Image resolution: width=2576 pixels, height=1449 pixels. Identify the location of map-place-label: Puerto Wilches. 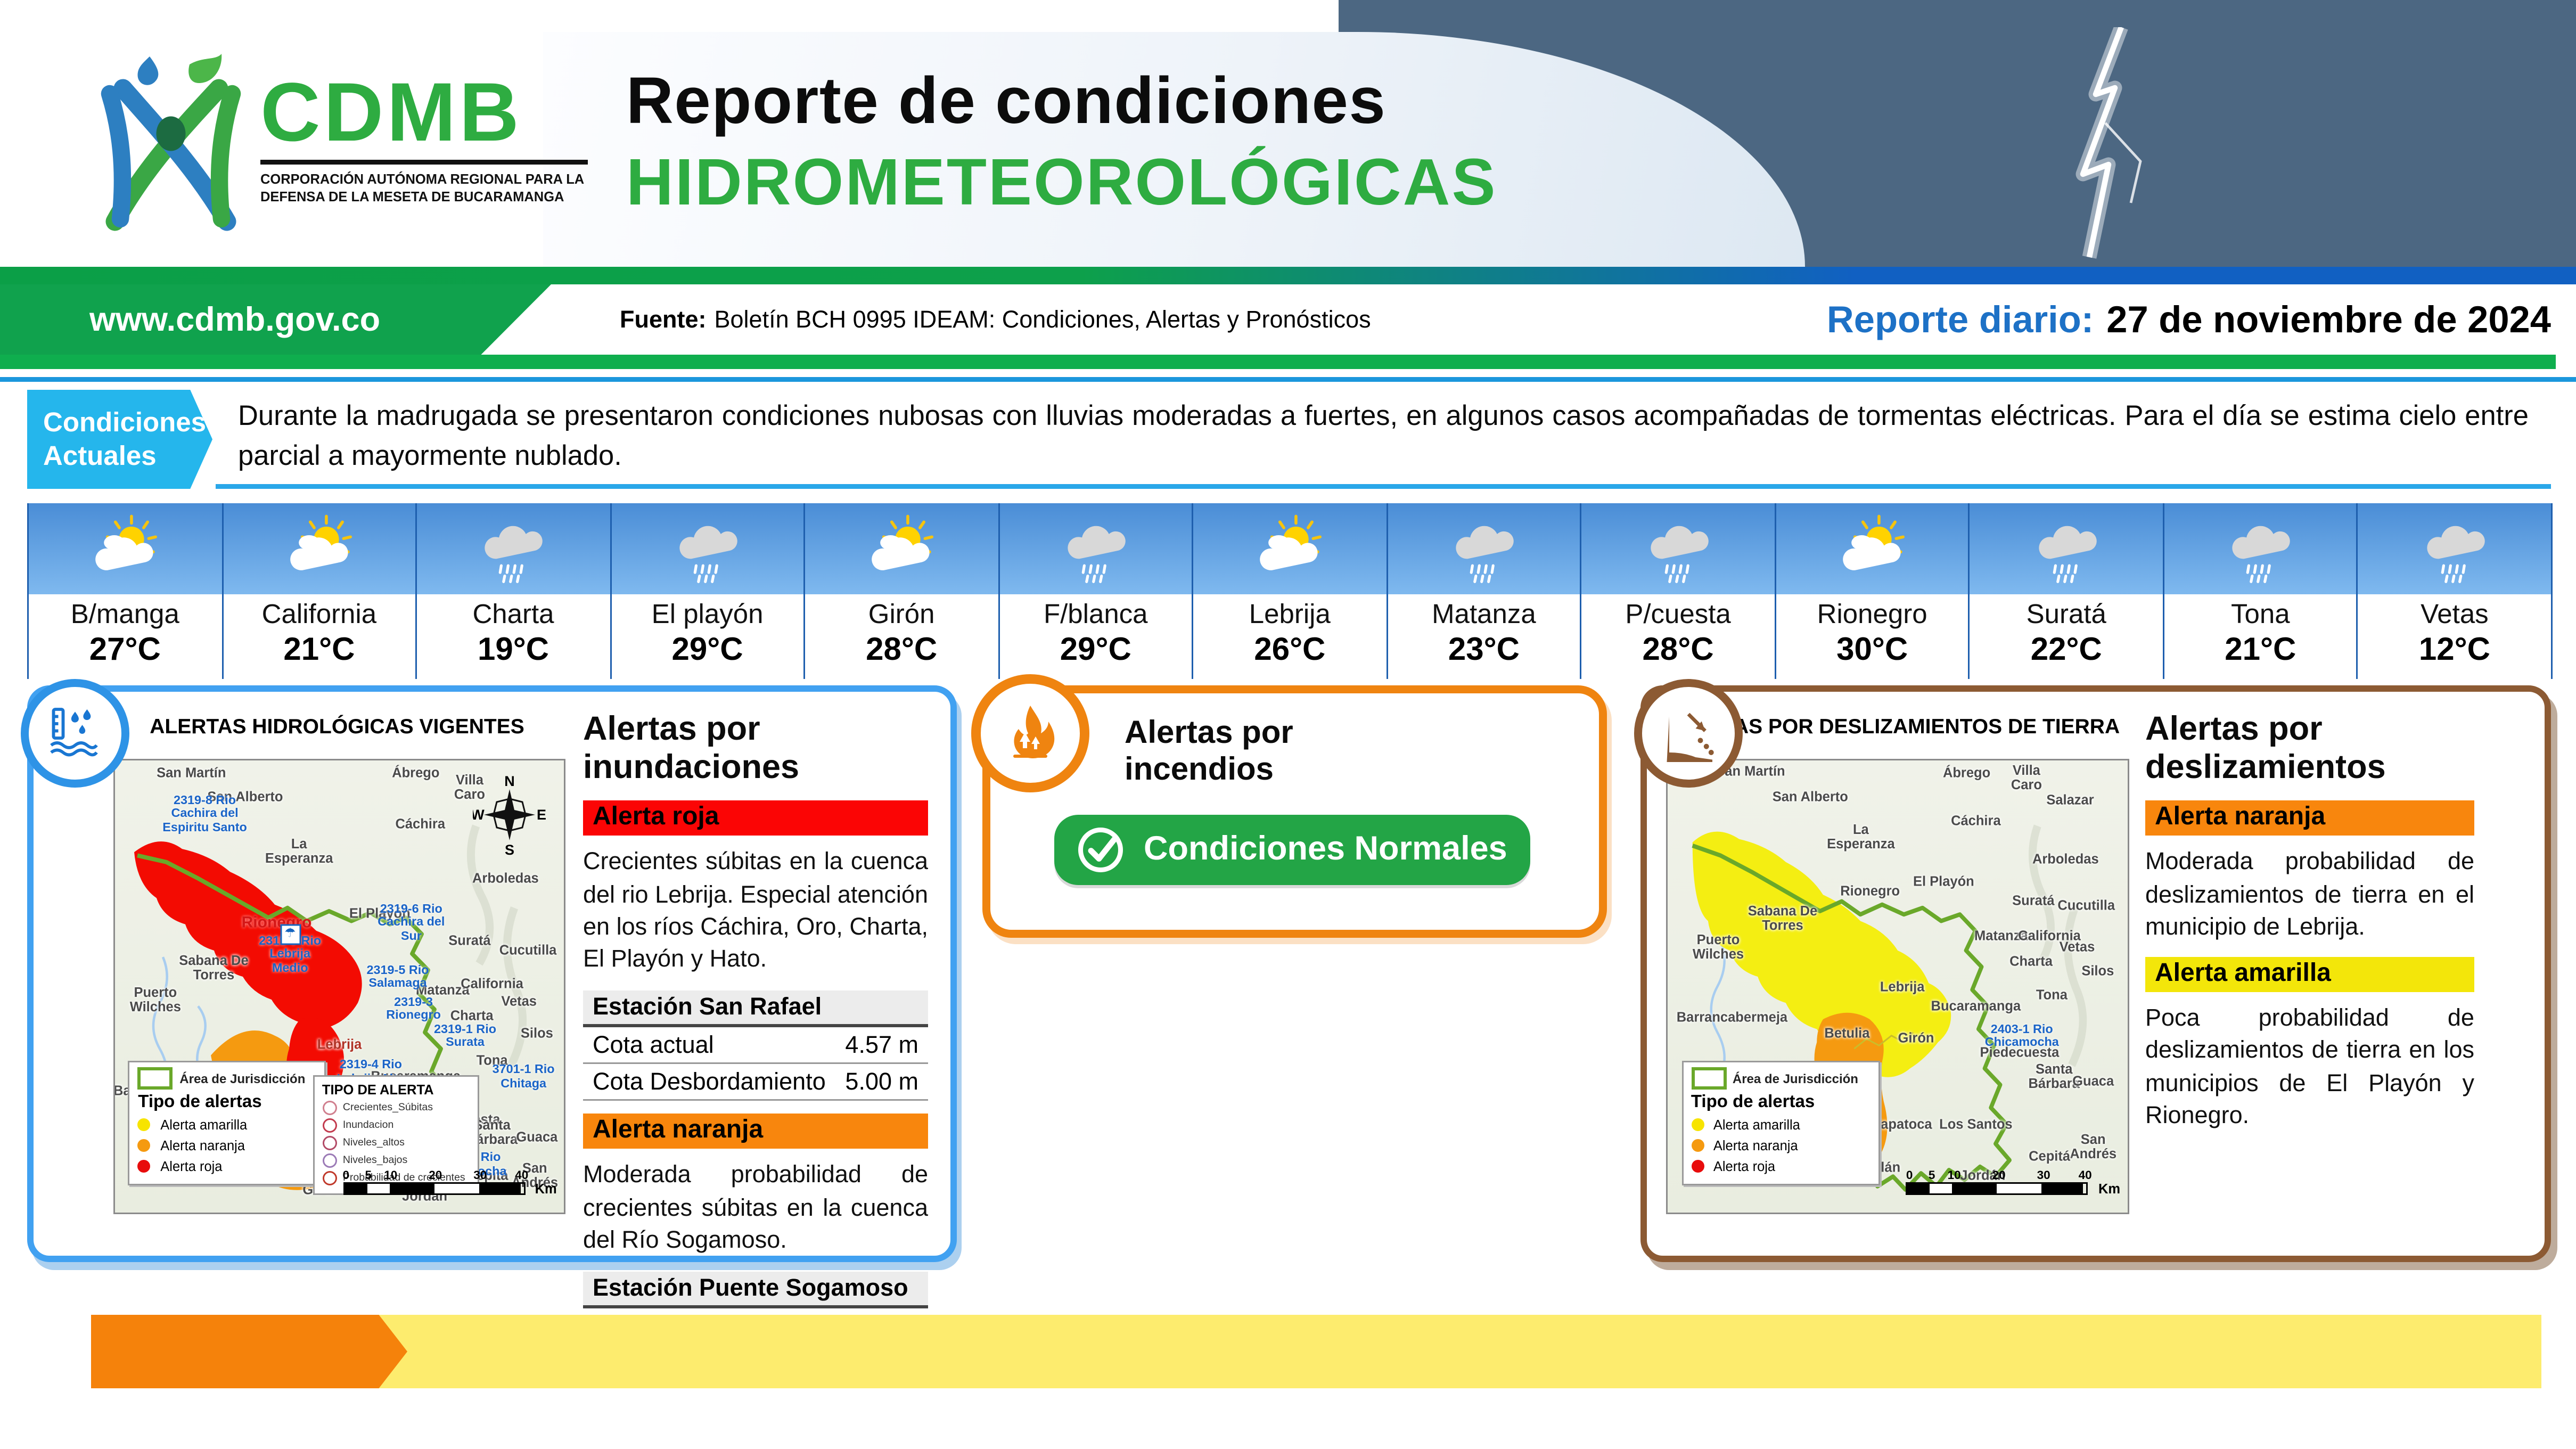
(1718, 947).